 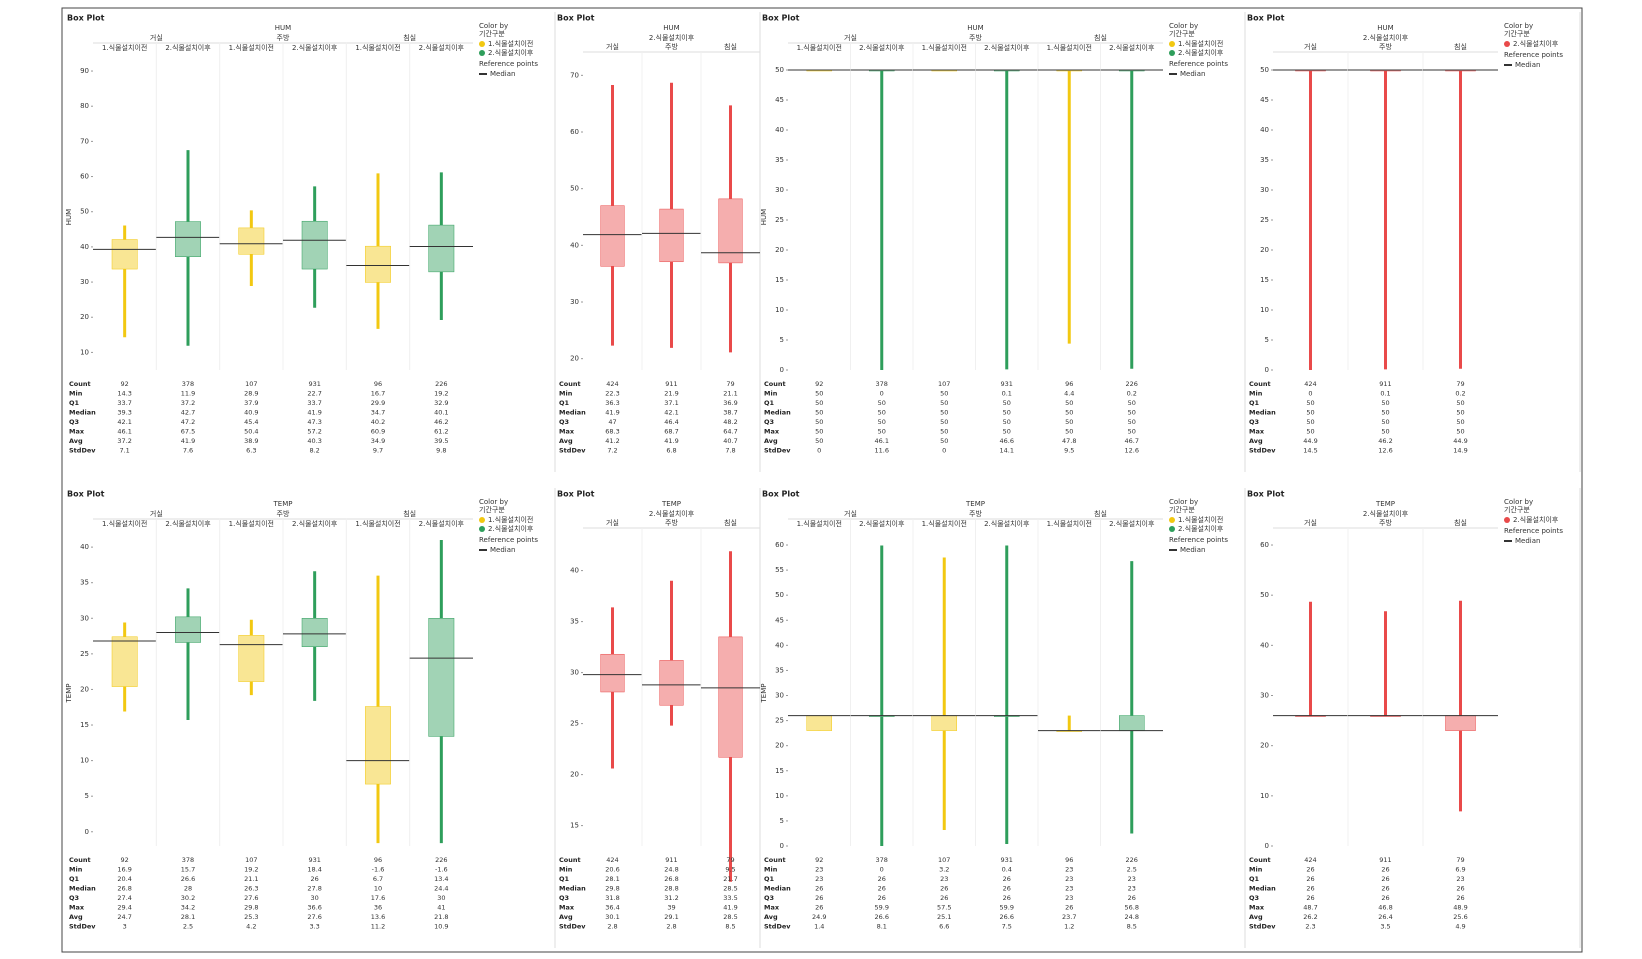 What do you see at coordinates (188, 432) in the screenshot?
I see `stat-value: 67.5` at bounding box center [188, 432].